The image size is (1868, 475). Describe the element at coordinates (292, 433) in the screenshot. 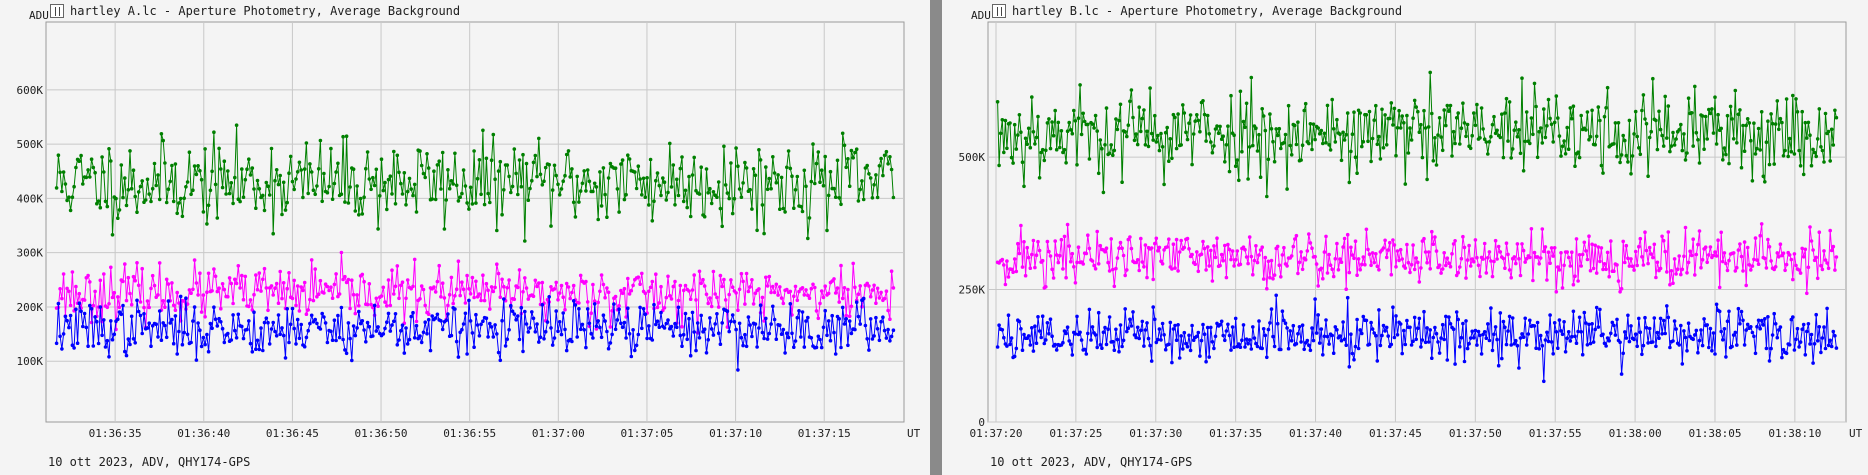

I see `x-tick-label: 01:36:45` at that location.